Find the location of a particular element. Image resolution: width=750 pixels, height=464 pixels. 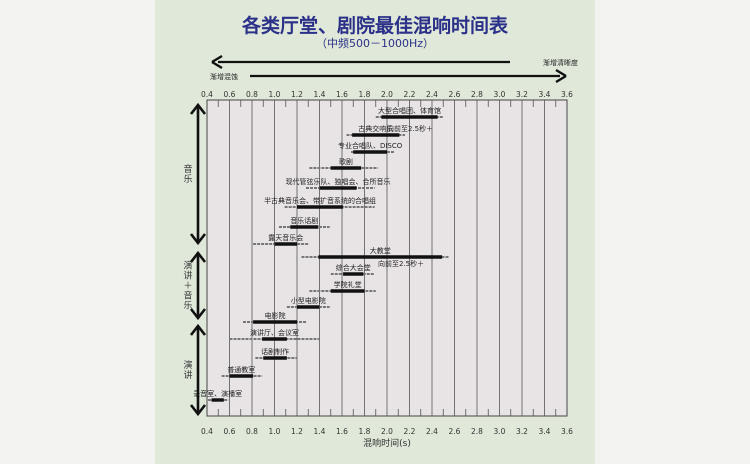

arrow-left-label: 渐增清晰度 is located at coordinates (560, 62).